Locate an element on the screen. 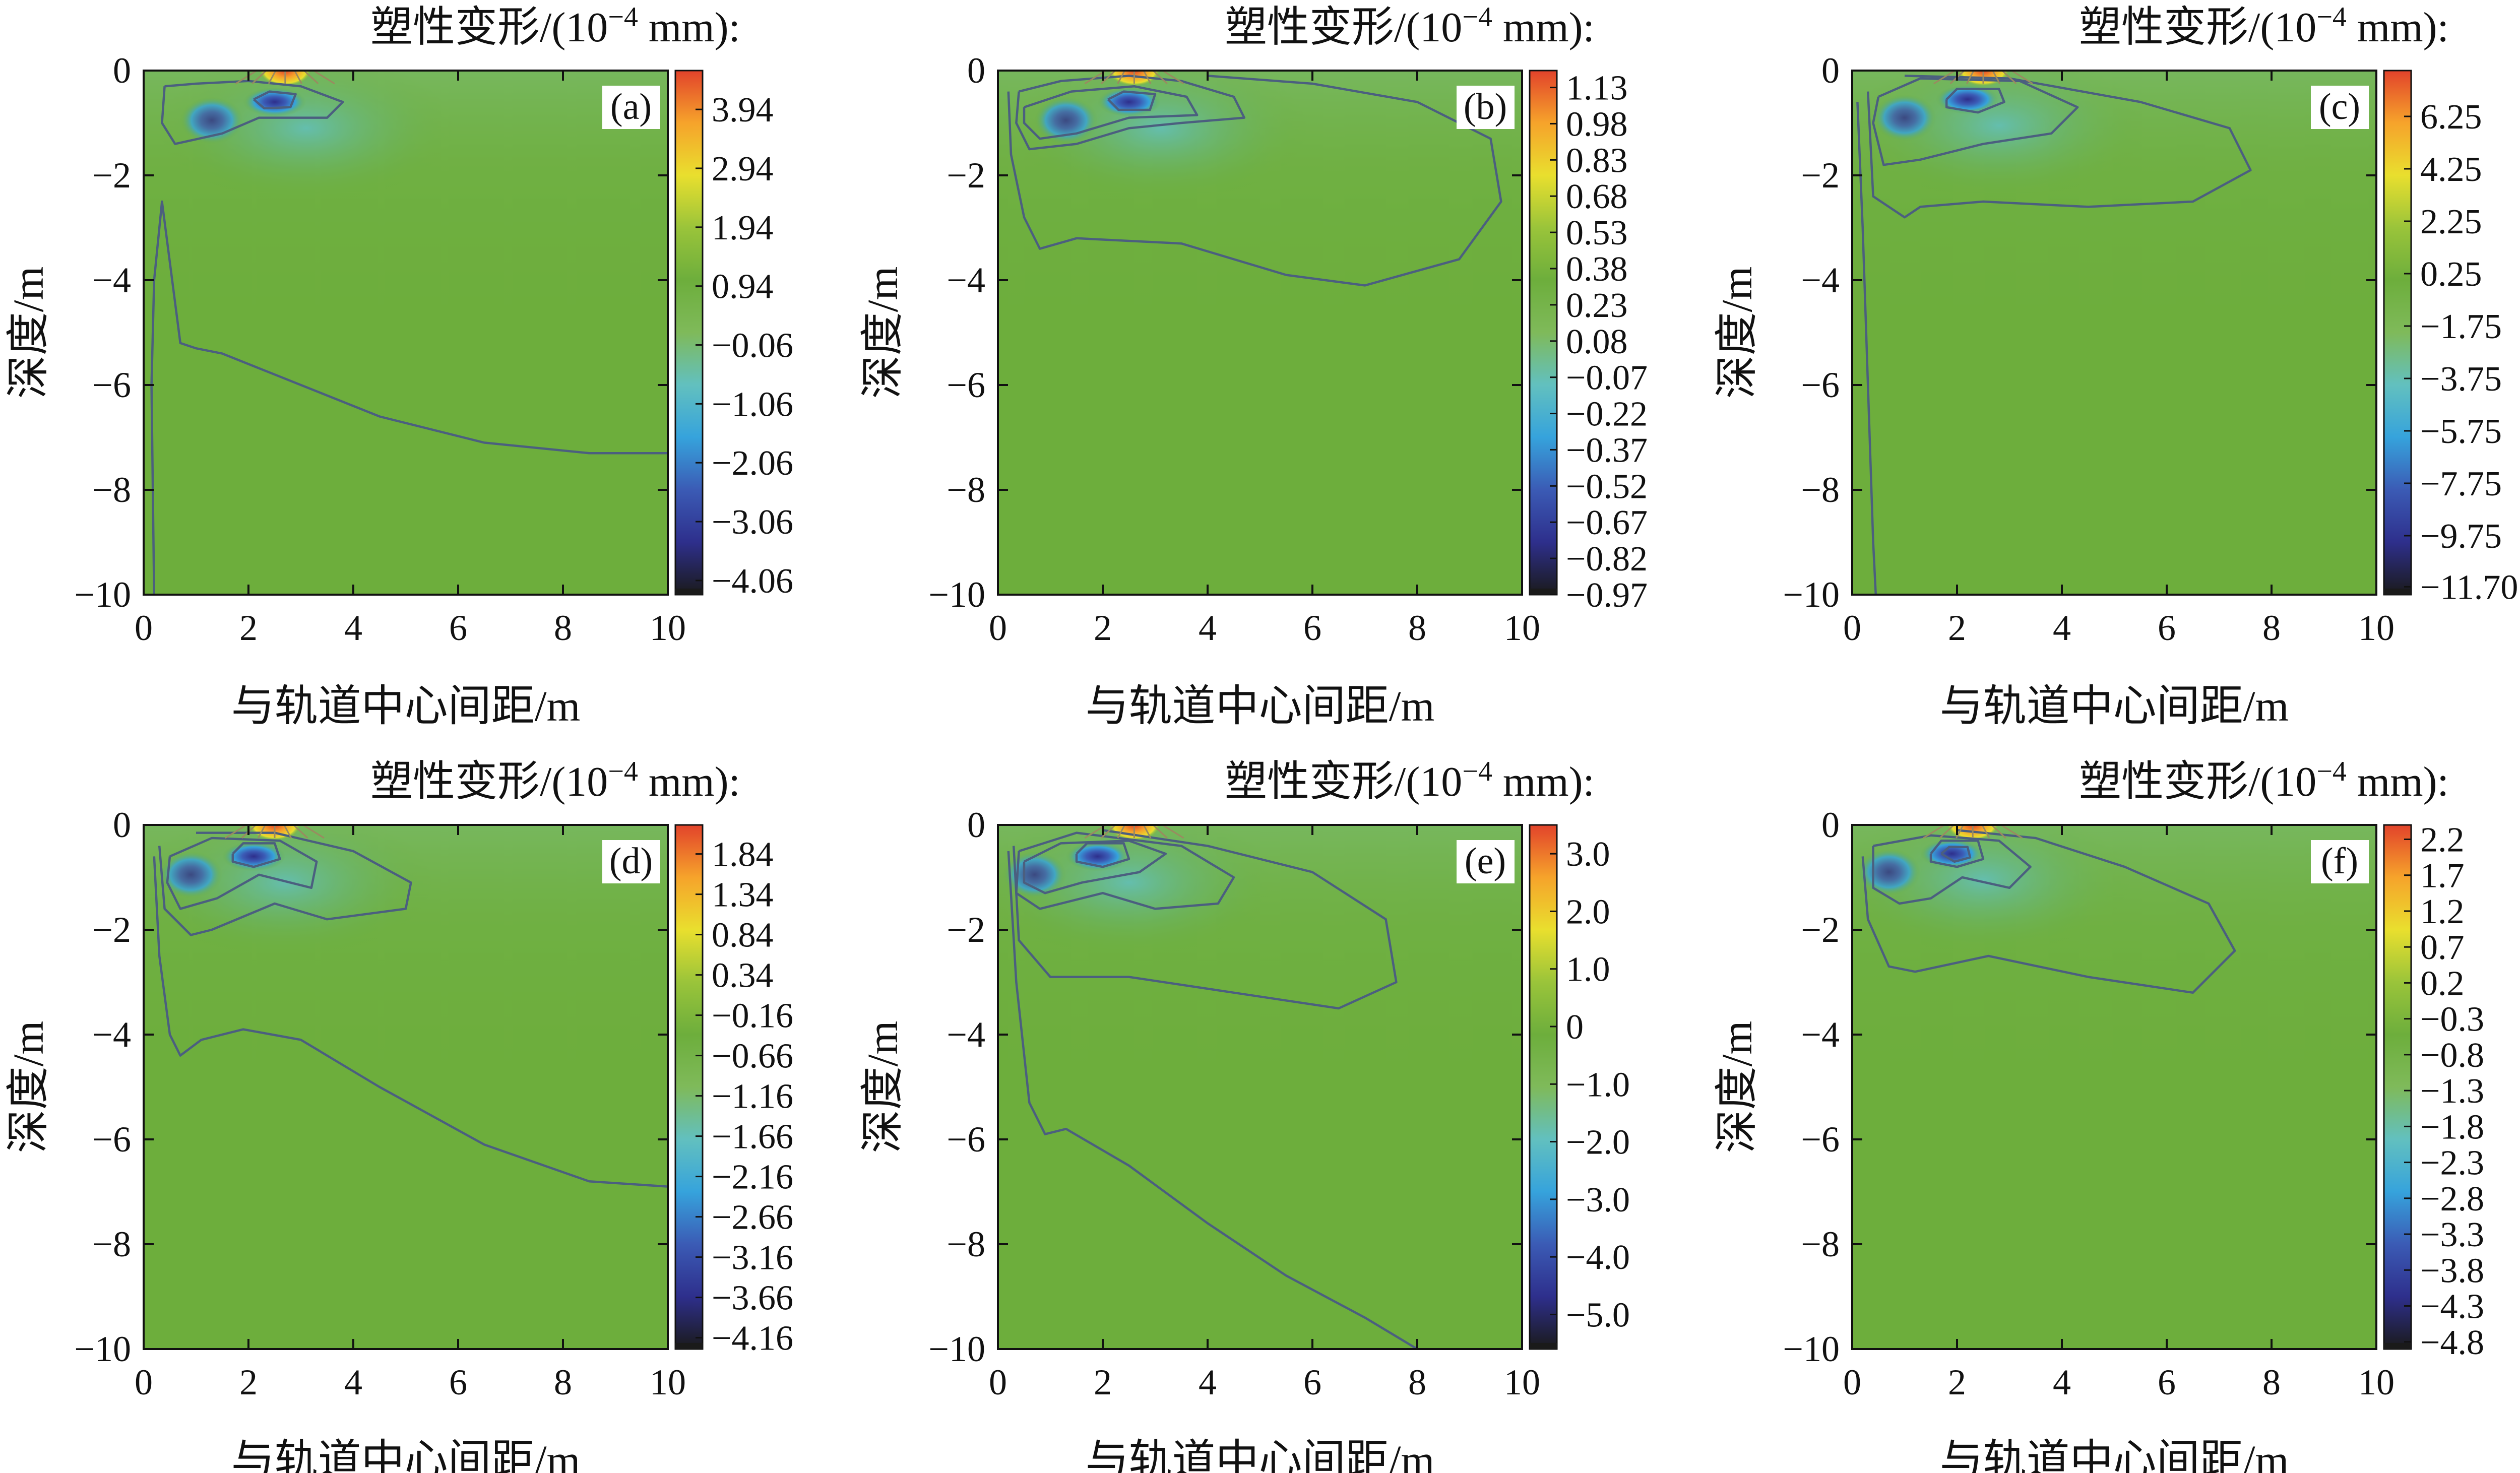  colorbar-tick-label: −9.75 is located at coordinates (2461, 537).